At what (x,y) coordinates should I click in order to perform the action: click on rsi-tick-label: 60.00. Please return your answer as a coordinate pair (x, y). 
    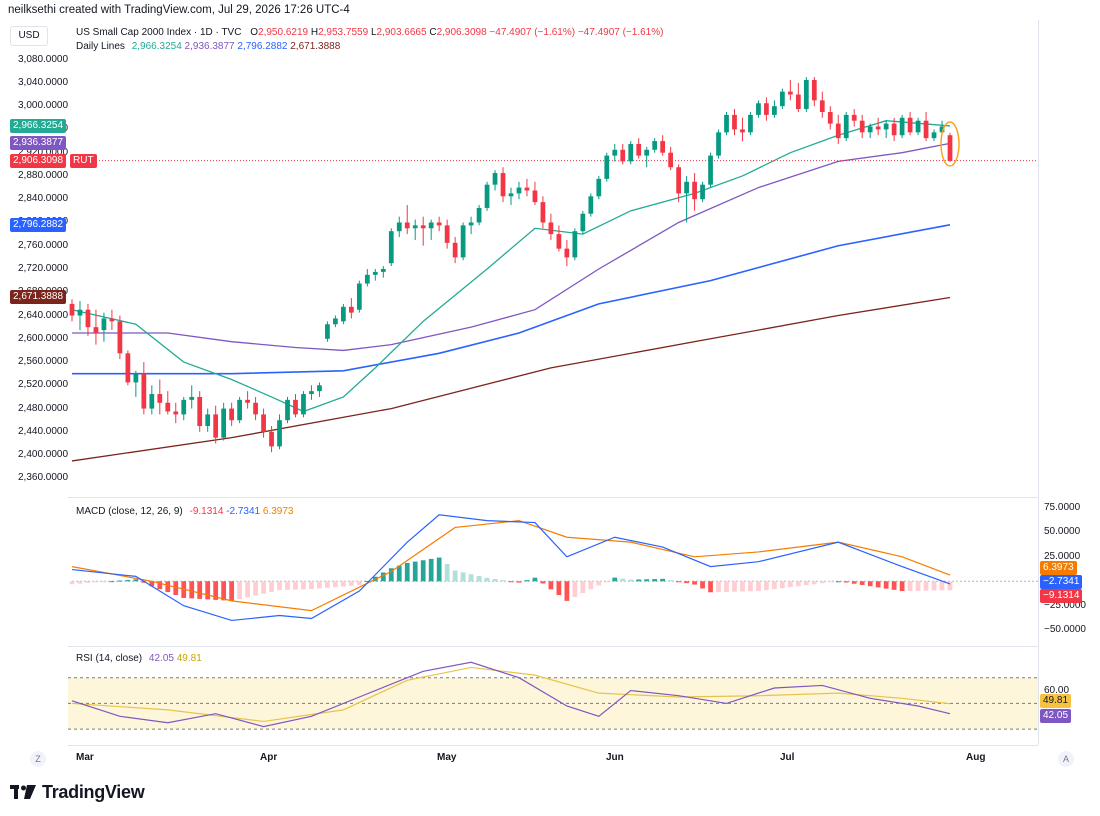
    Looking at the image, I should click on (1057, 690).